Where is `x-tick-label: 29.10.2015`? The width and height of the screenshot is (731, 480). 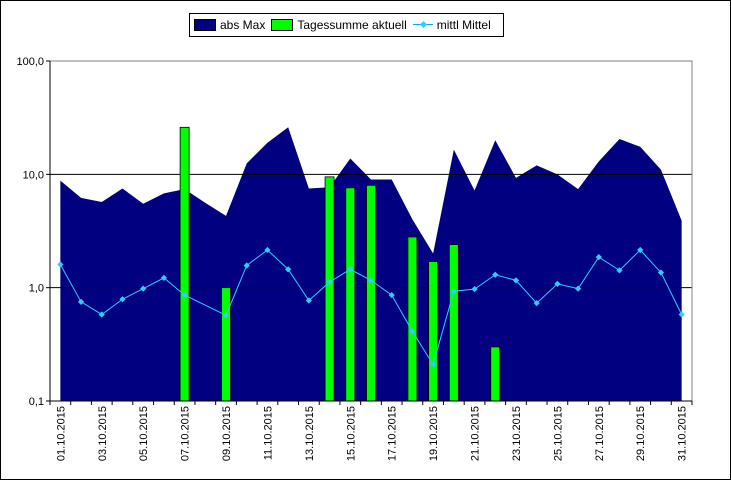
x-tick-label: 29.10.2015 is located at coordinates (641, 433).